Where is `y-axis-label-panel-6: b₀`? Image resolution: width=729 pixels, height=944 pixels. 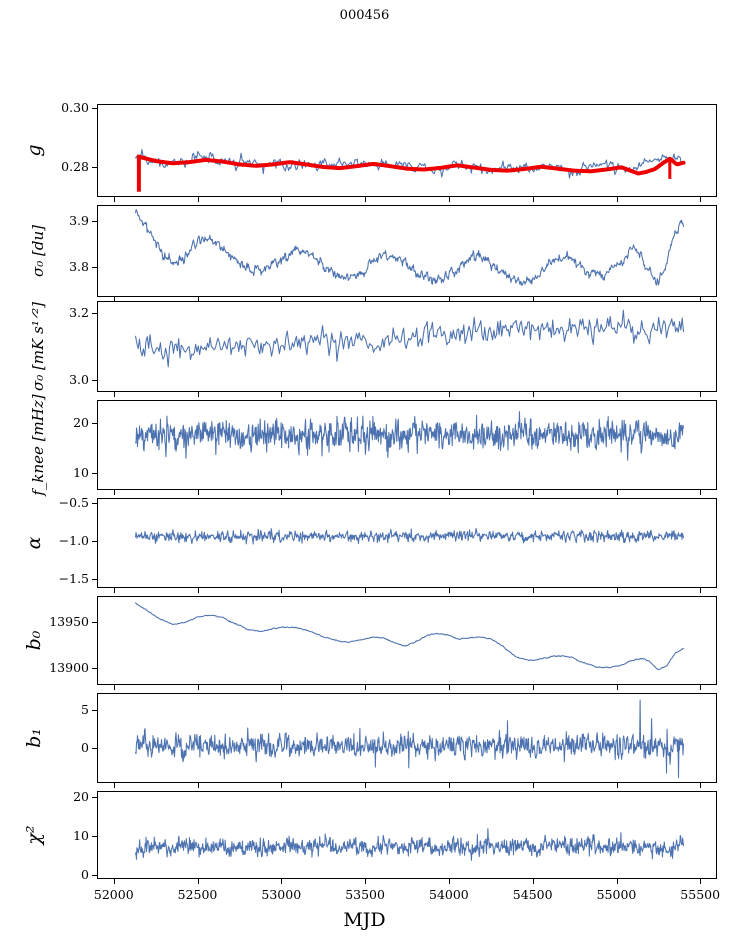 y-axis-label-panel-6: b₀ is located at coordinates (34, 640).